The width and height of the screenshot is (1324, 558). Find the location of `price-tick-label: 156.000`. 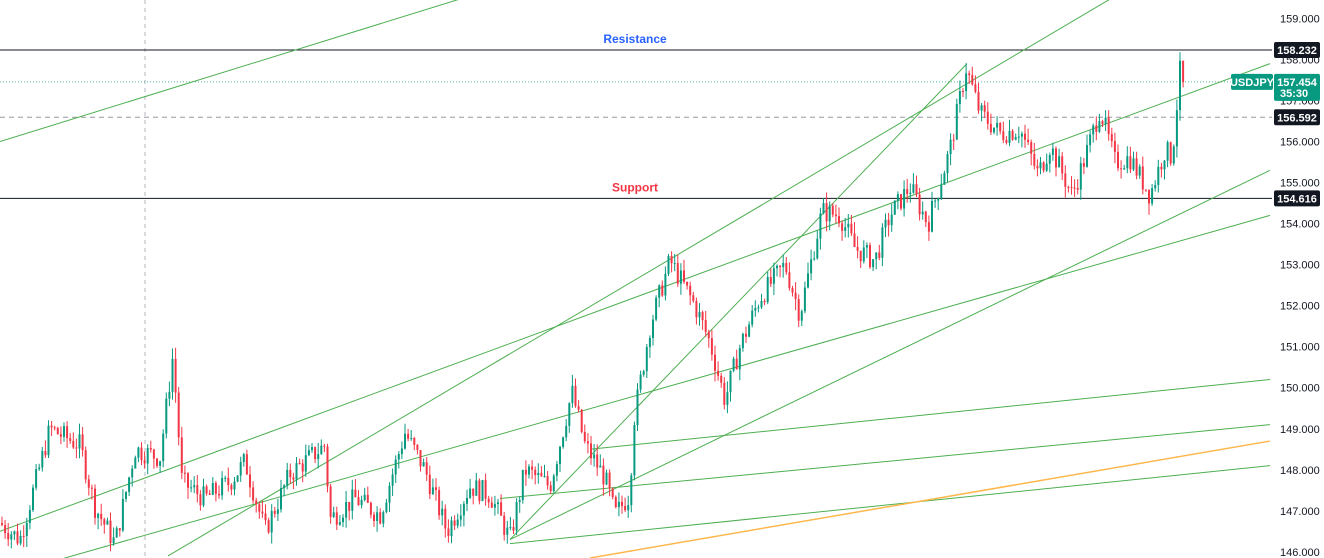

price-tick-label: 156.000 is located at coordinates (1300, 143).